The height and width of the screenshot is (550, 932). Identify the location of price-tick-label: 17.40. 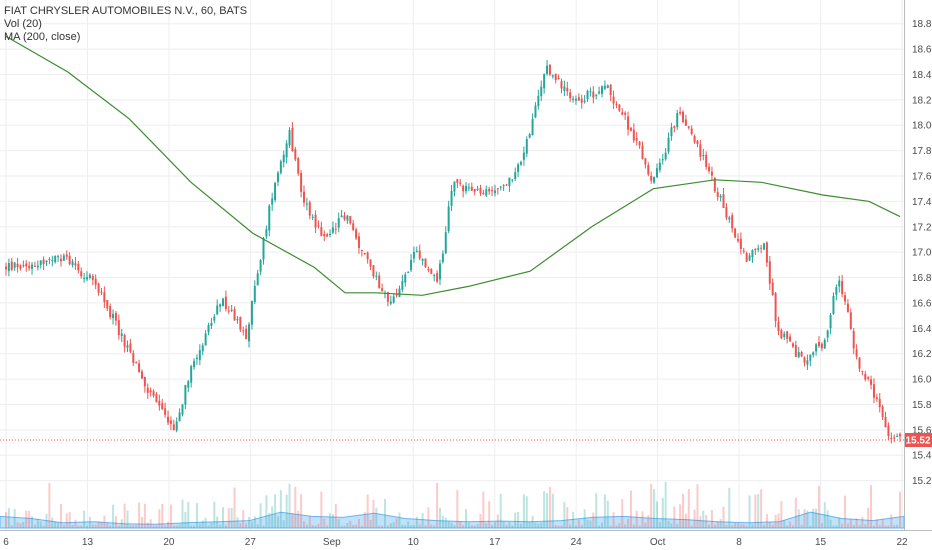
(922, 202).